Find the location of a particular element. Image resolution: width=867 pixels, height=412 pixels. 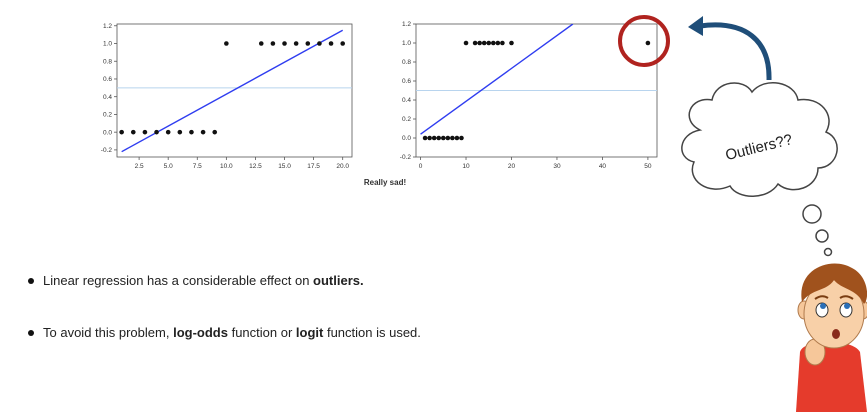

x-tick-label: 20.0 is located at coordinates (342, 166).